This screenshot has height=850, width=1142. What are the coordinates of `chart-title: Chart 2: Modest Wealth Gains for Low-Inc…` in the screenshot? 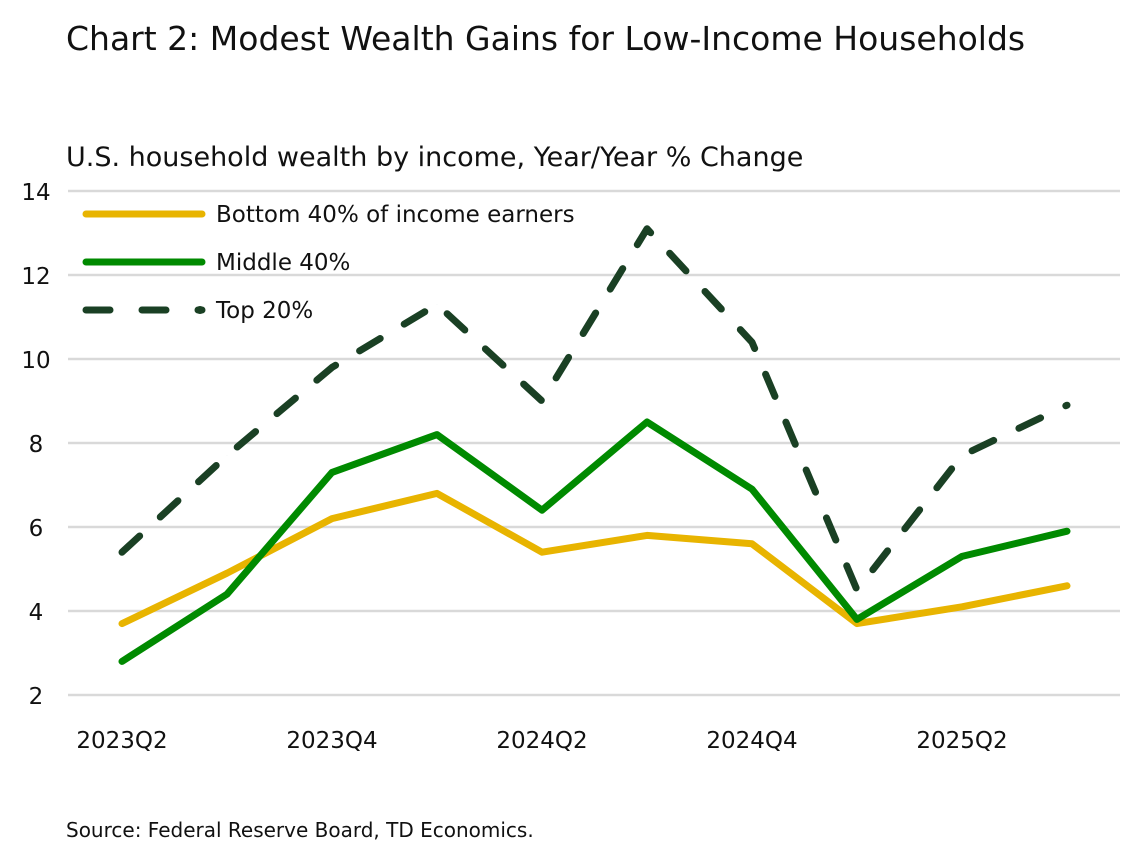 It's located at (546, 38).